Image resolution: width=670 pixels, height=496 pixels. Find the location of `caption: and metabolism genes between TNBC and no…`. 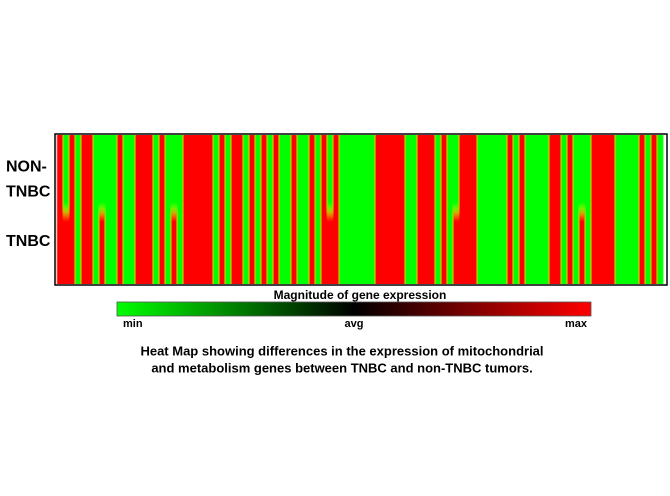

caption: and metabolism genes between TNBC and no… is located at coordinates (341, 367).